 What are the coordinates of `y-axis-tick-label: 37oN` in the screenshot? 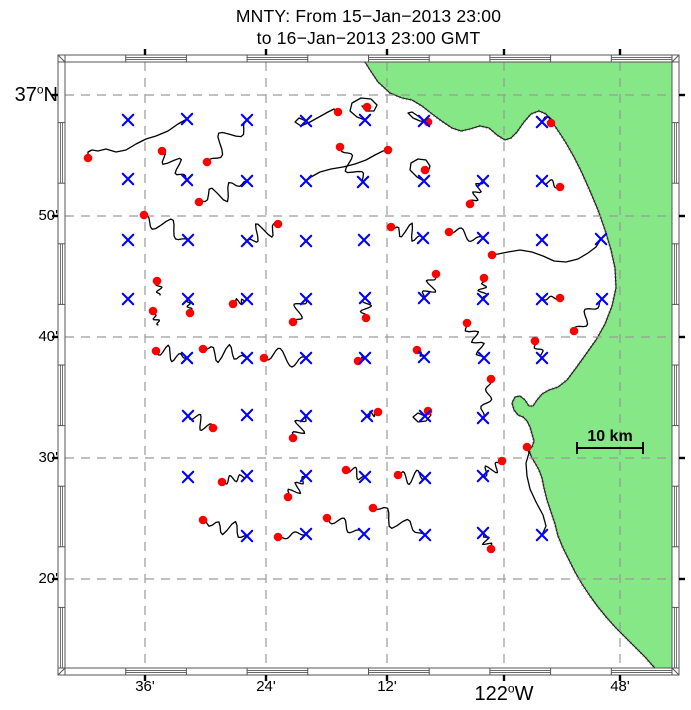 It's located at (36, 94).